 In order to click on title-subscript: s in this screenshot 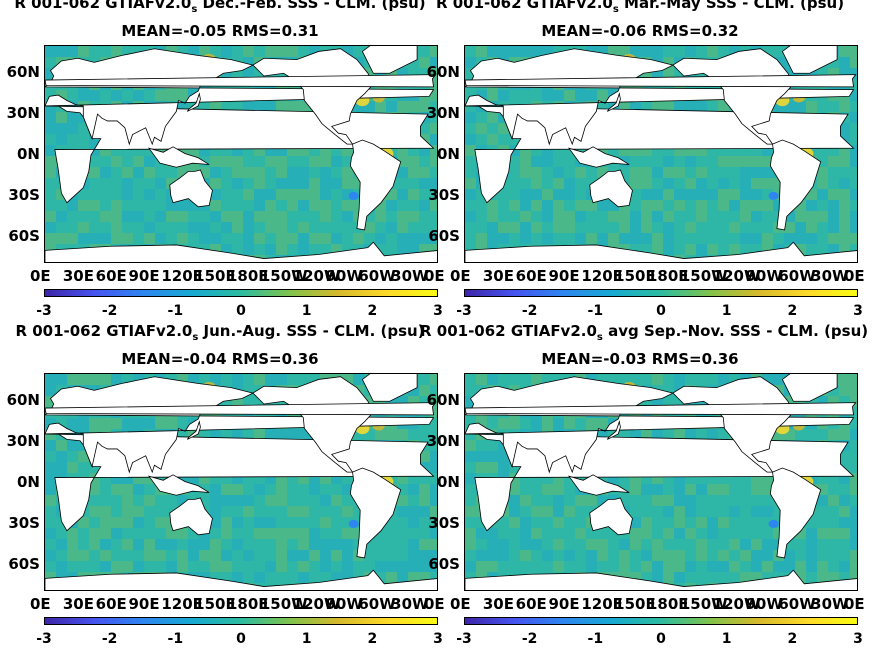, I will do `click(195, 337)`.